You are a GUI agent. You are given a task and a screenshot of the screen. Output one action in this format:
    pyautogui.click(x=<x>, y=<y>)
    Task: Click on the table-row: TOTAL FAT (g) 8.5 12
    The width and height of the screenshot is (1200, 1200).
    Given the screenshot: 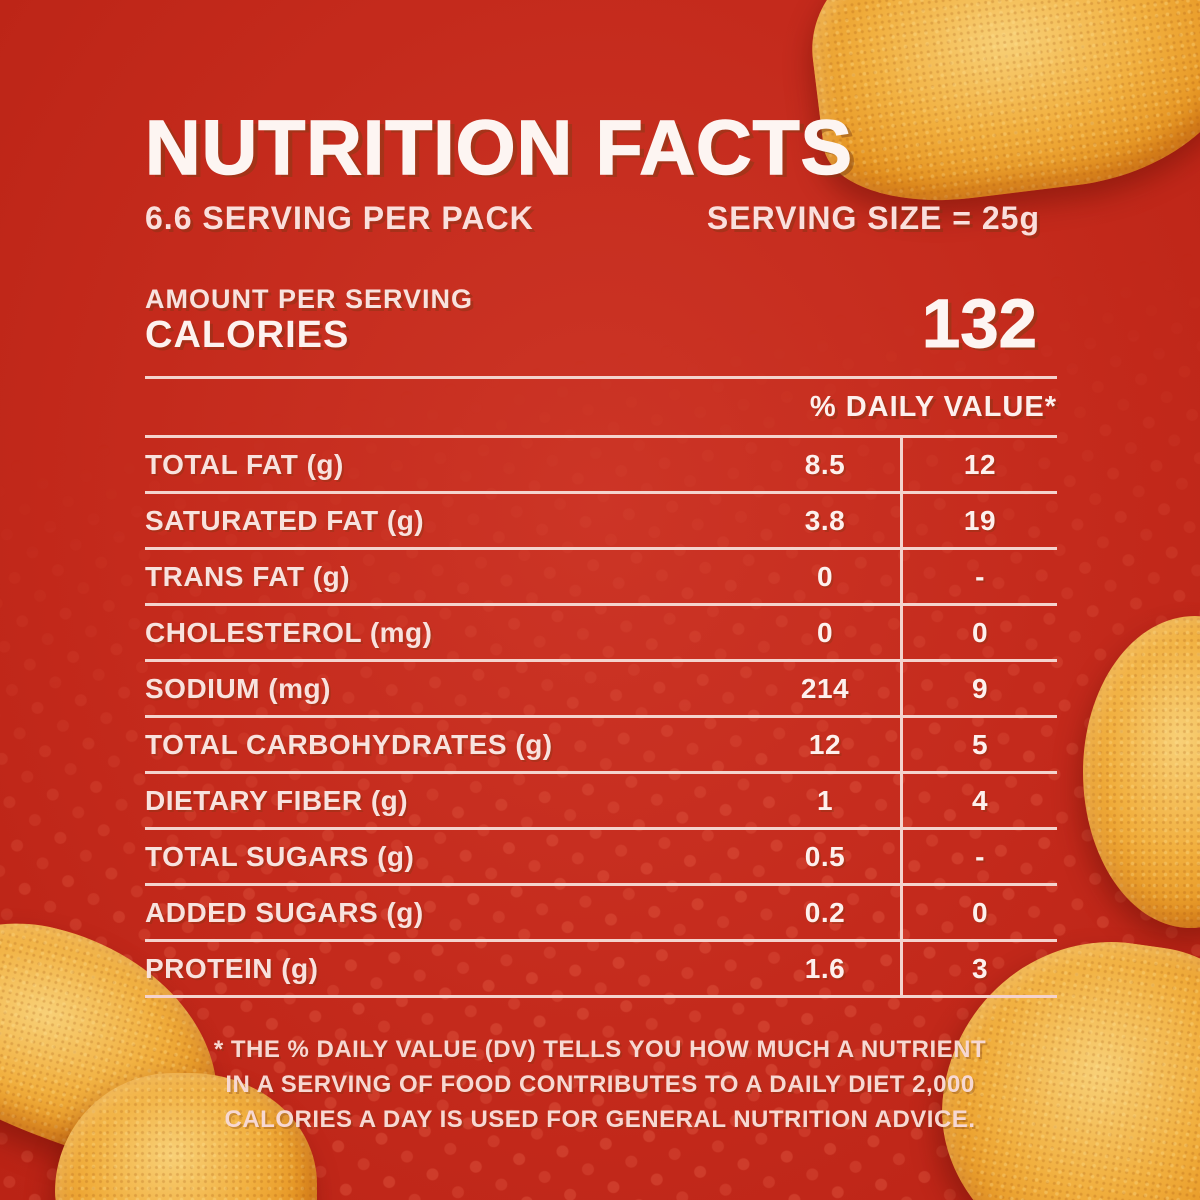 What is the action you would take?
    pyautogui.click(x=601, y=466)
    